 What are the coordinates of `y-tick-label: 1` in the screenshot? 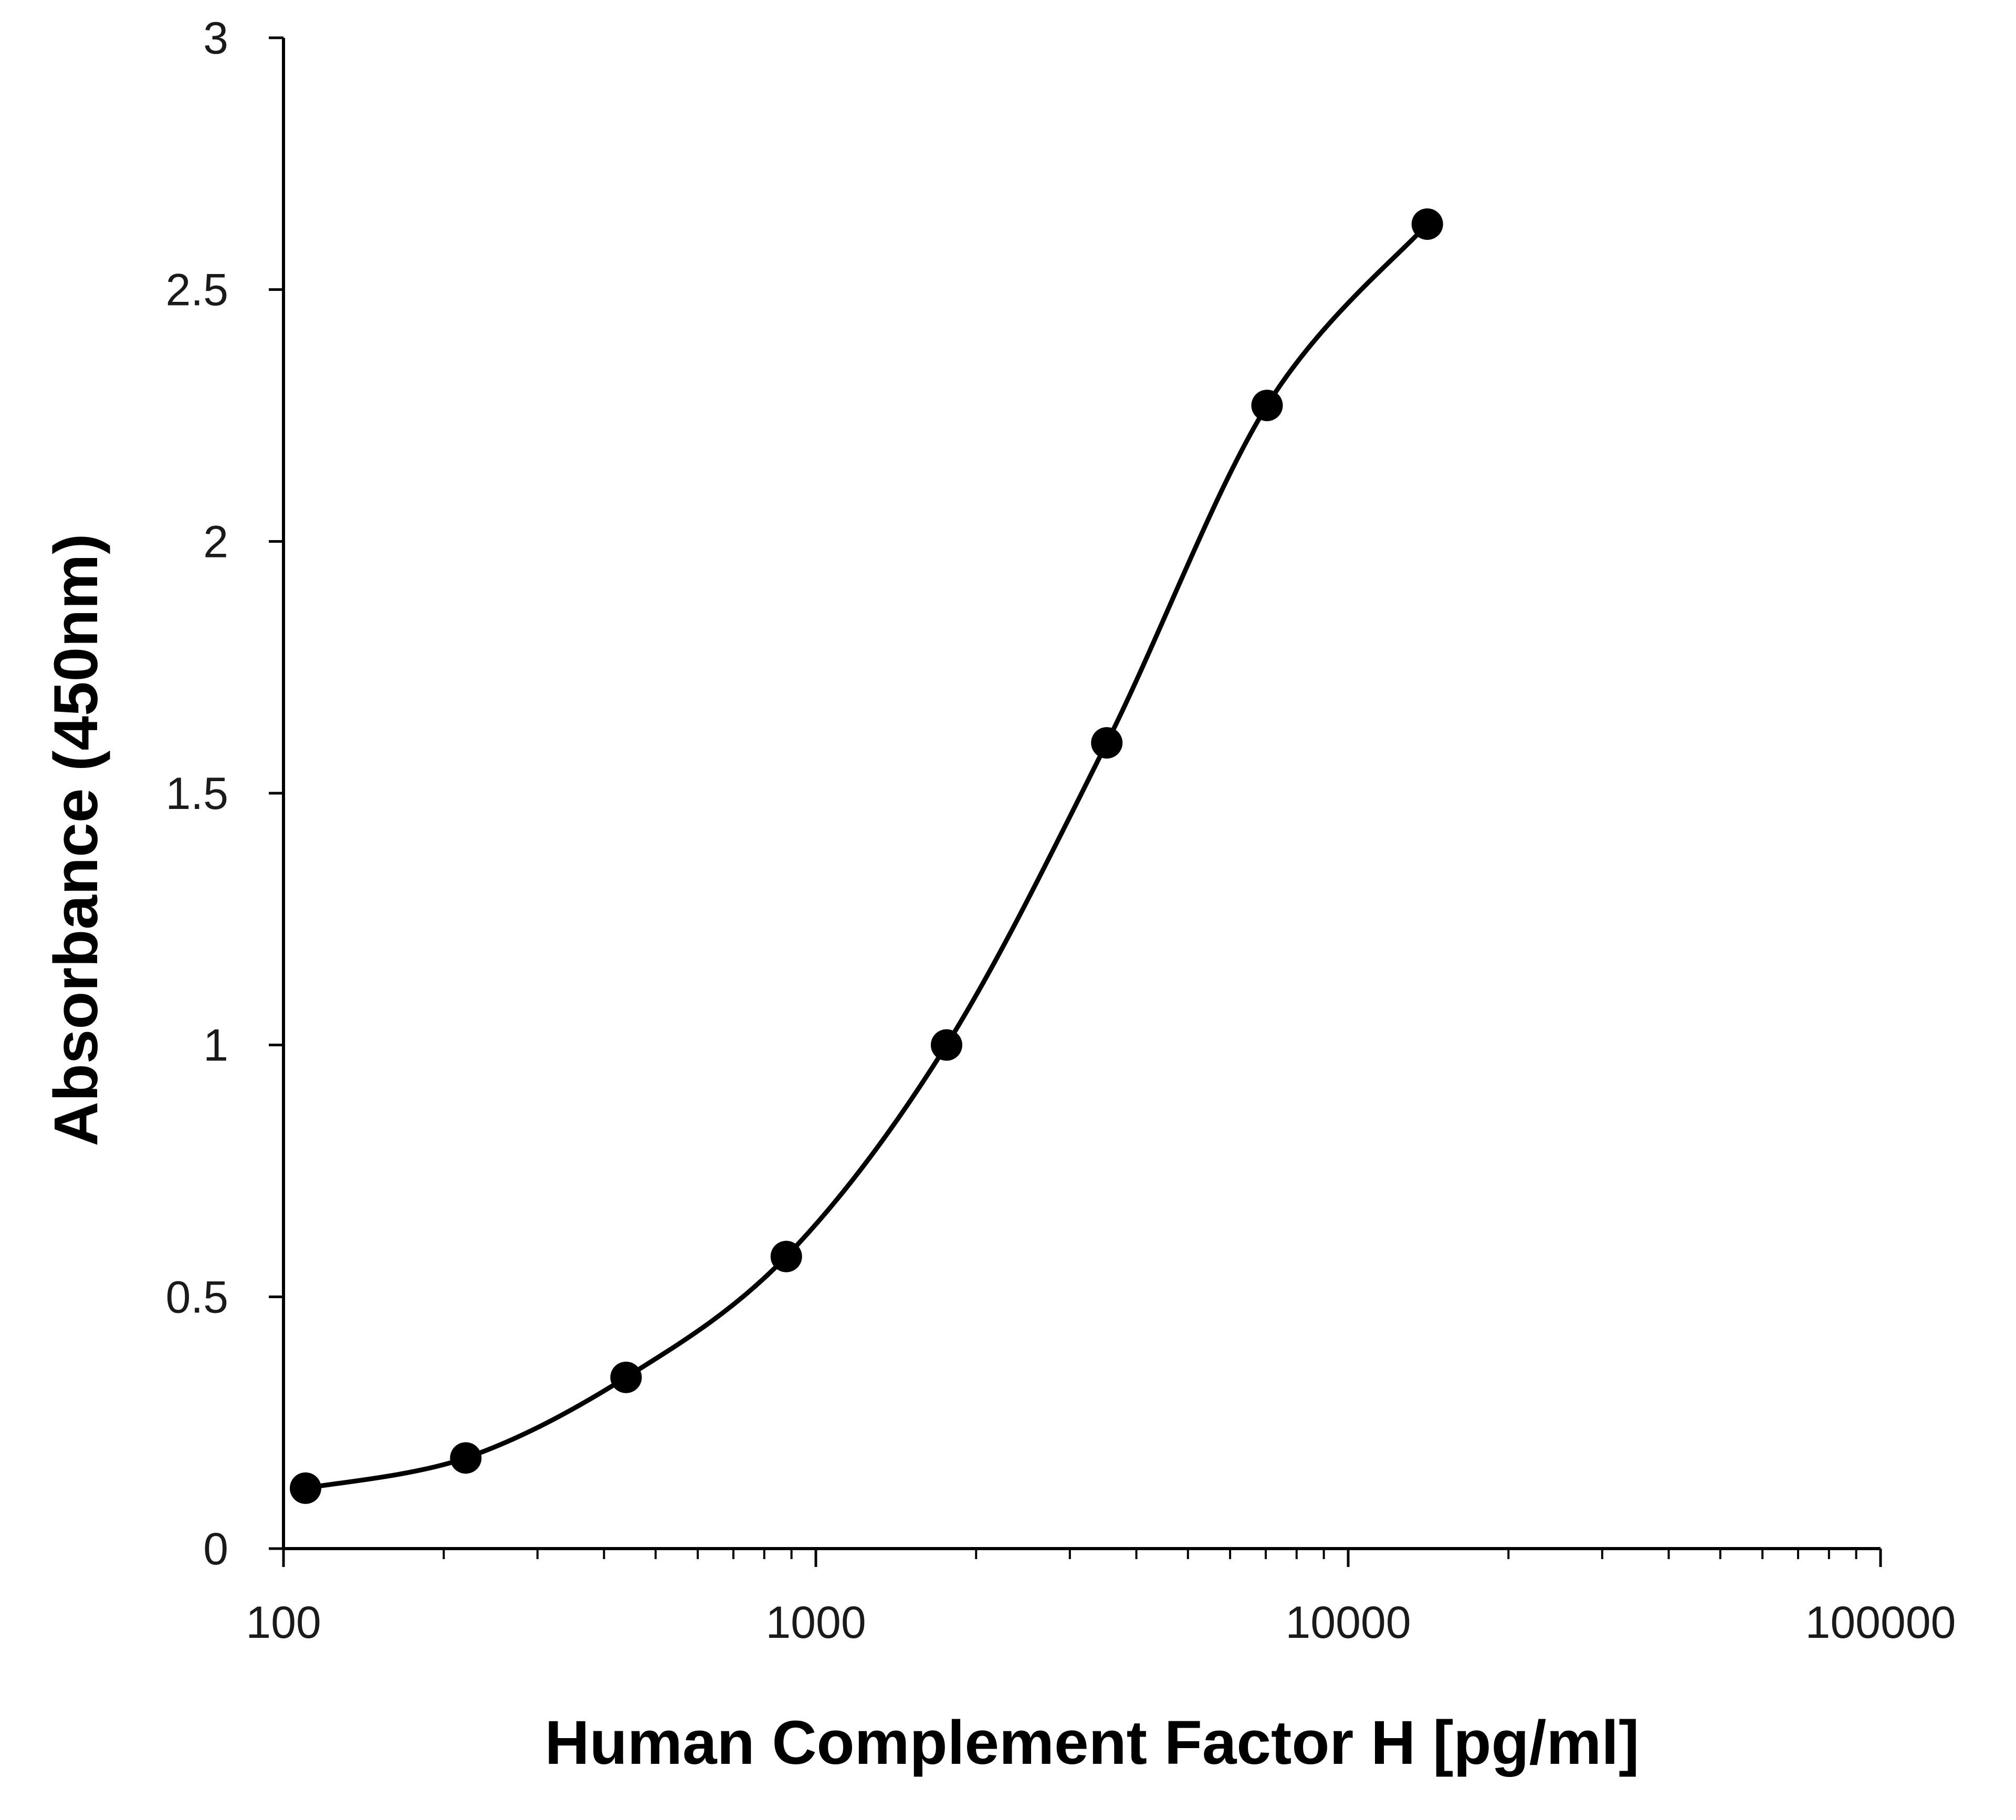 It's located at (215, 1046).